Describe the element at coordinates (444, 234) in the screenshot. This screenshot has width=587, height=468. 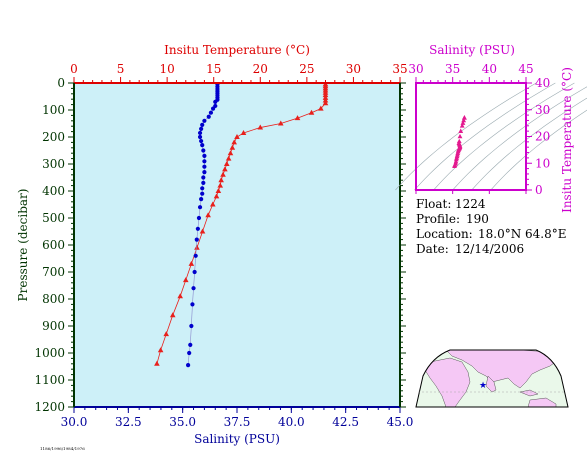
I see `location-label: Location:` at that location.